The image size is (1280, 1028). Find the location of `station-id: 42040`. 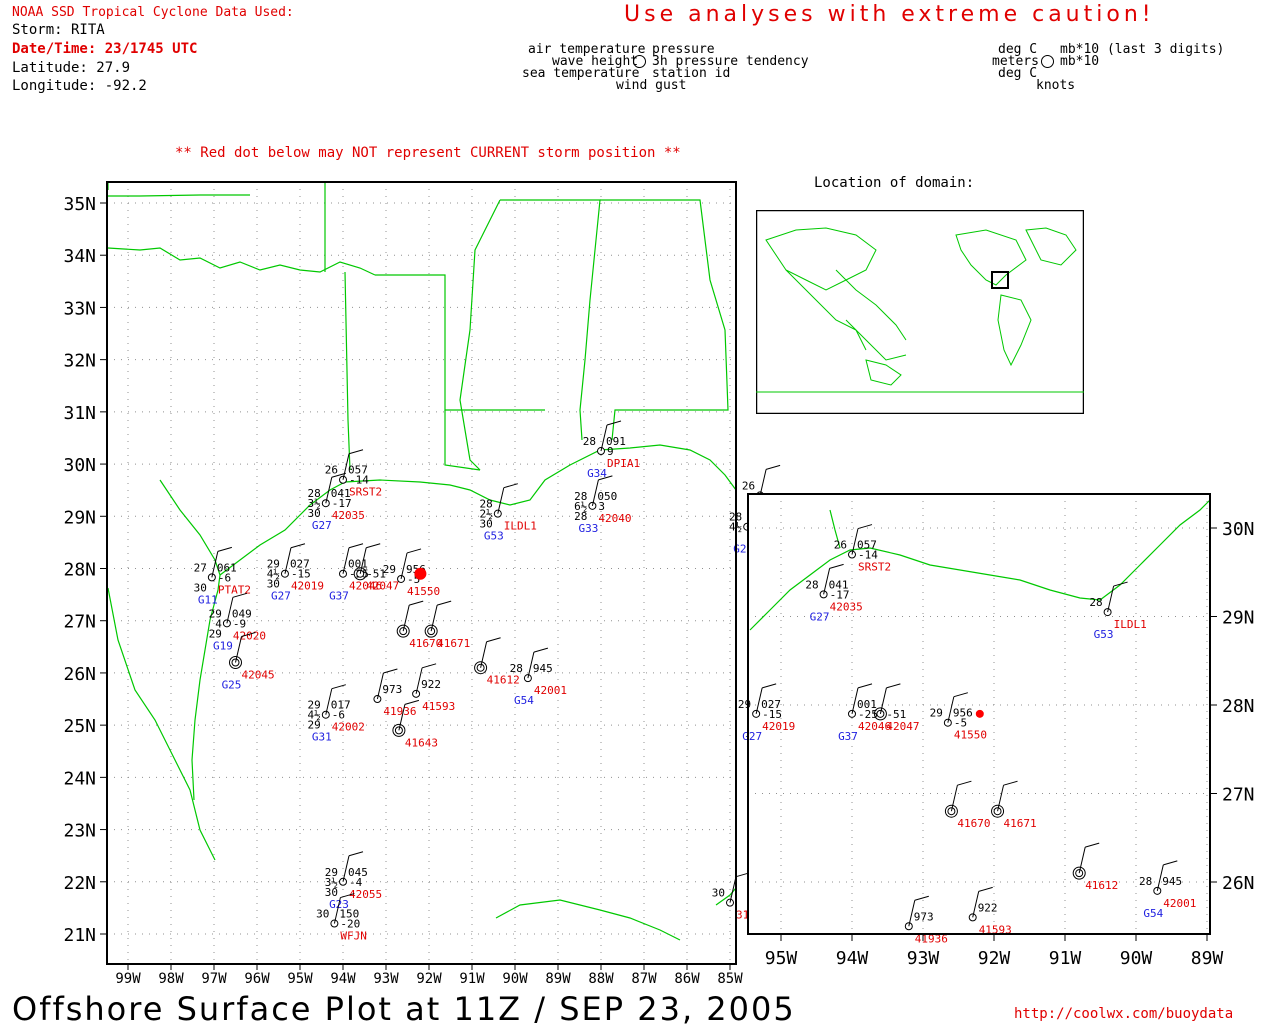

station-id: 42040 is located at coordinates (614, 518).